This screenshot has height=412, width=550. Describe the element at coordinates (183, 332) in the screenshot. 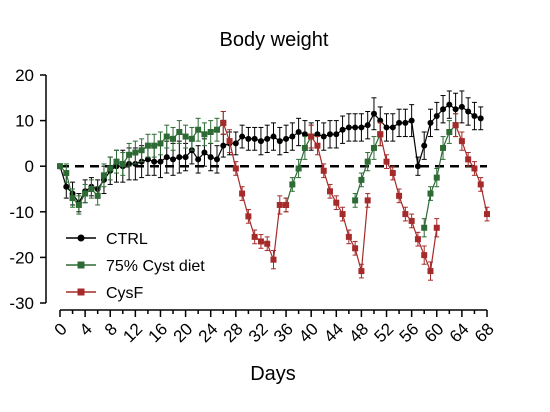

I see `x-tick-label: 20` at that location.